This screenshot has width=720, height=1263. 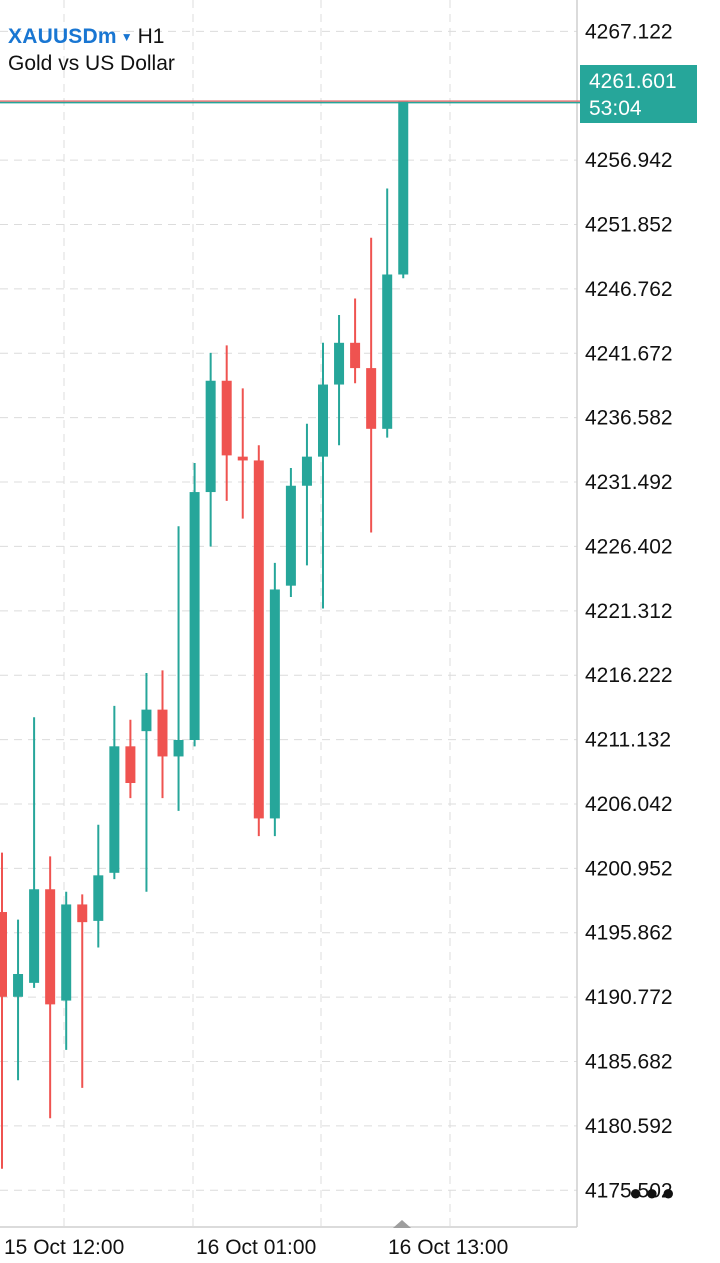 I want to click on symbol-header: XAUUSDm ▼ H1, so click(x=86, y=38).